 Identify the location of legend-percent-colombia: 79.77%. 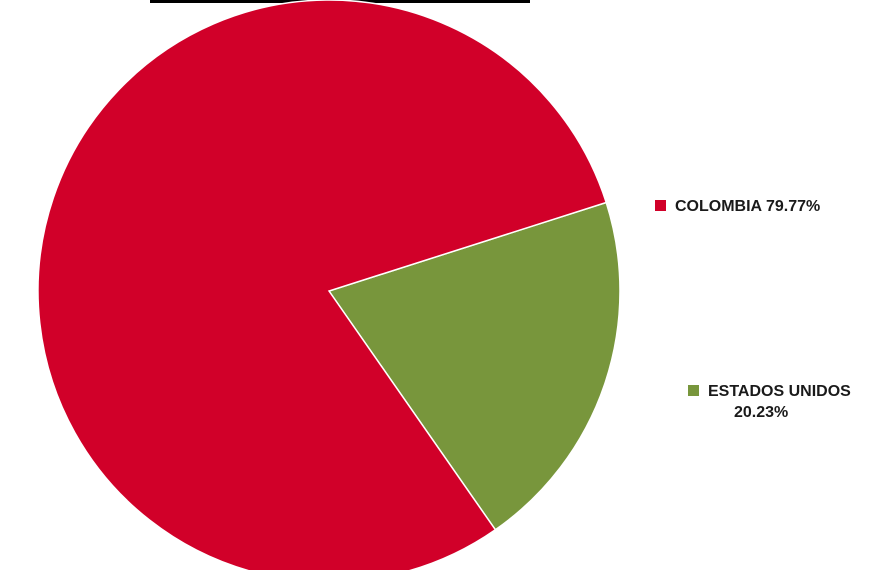
(793, 206).